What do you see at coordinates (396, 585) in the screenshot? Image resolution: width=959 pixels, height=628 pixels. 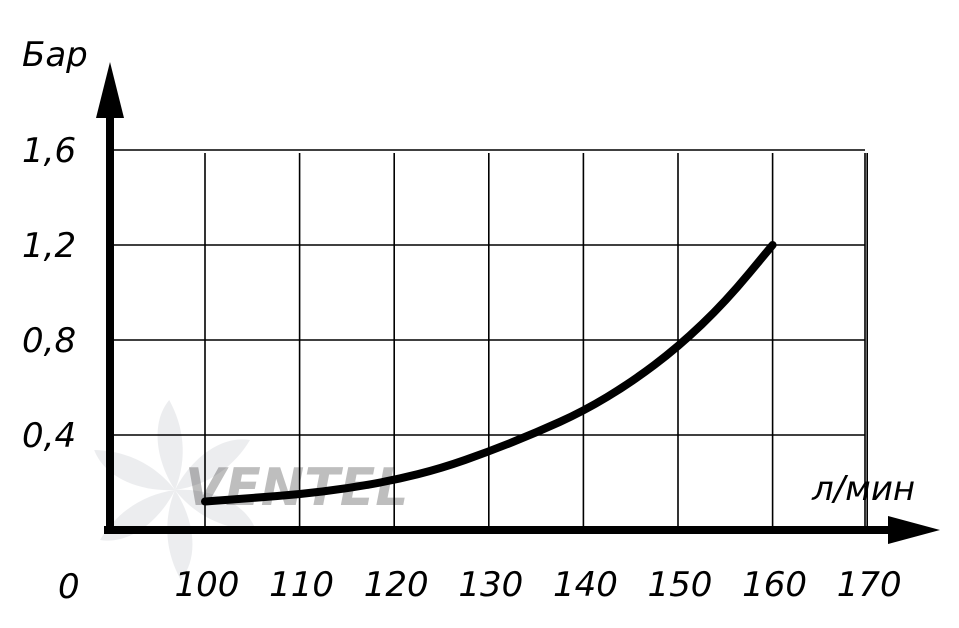 I see `x-tick-label: 120` at bounding box center [396, 585].